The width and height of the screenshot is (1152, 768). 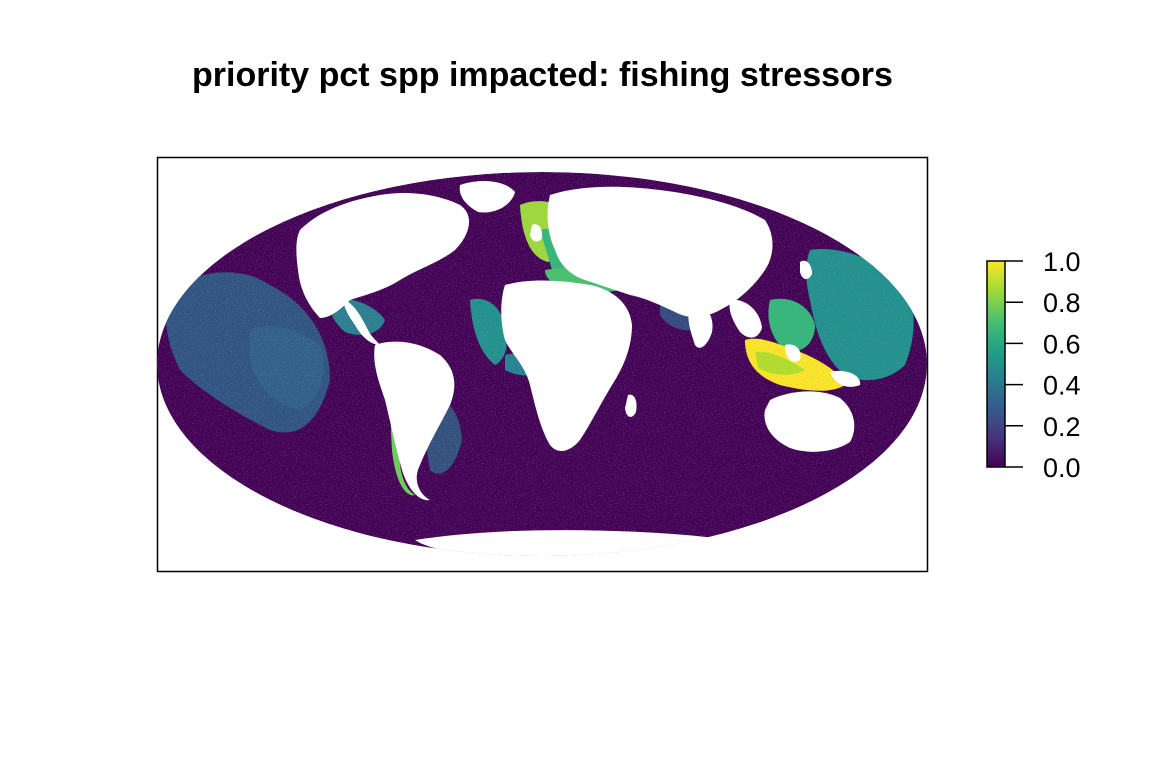 I want to click on new-zealand-land, so click(x=892, y=456).